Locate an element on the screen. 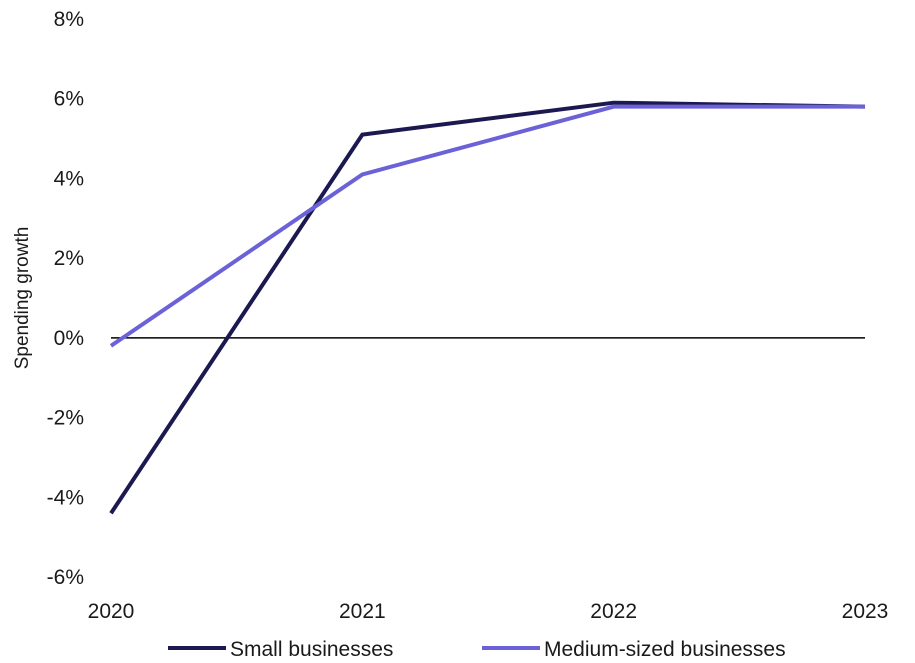 This screenshot has height=663, width=915. legend-label: Medium-sized businesses is located at coordinates (665, 649).